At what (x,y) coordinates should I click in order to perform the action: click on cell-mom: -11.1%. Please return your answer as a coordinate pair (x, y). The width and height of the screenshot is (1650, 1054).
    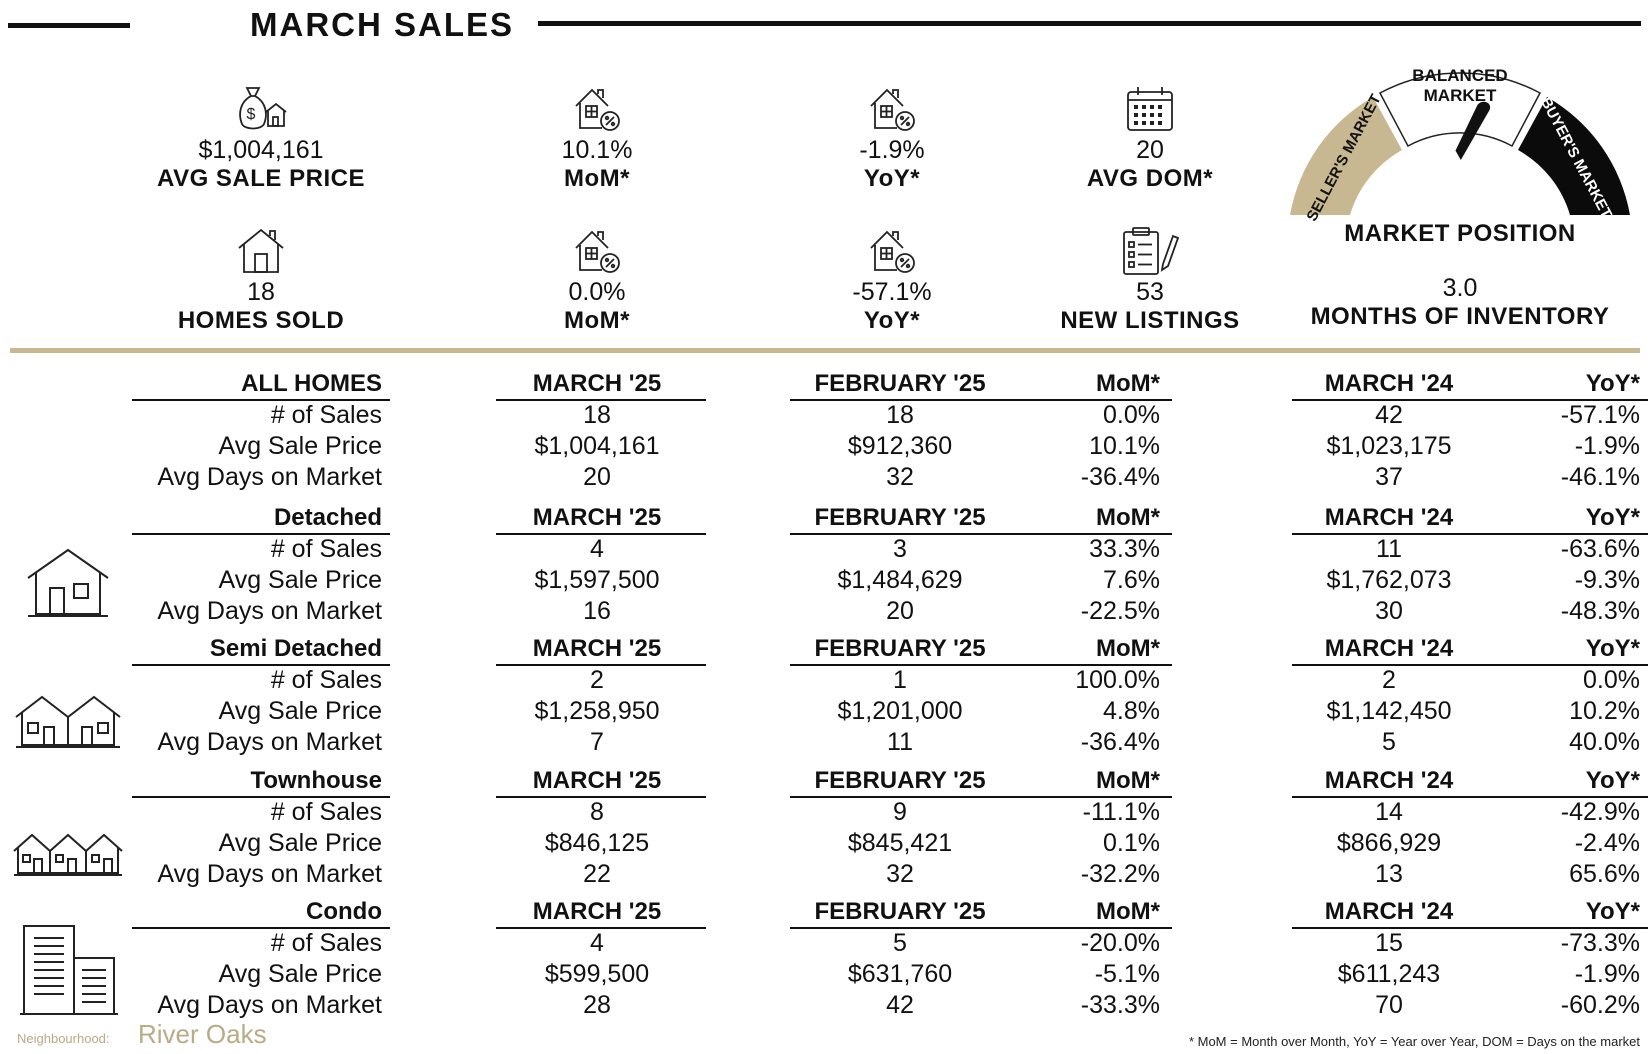
    Looking at the image, I should click on (1121, 812).